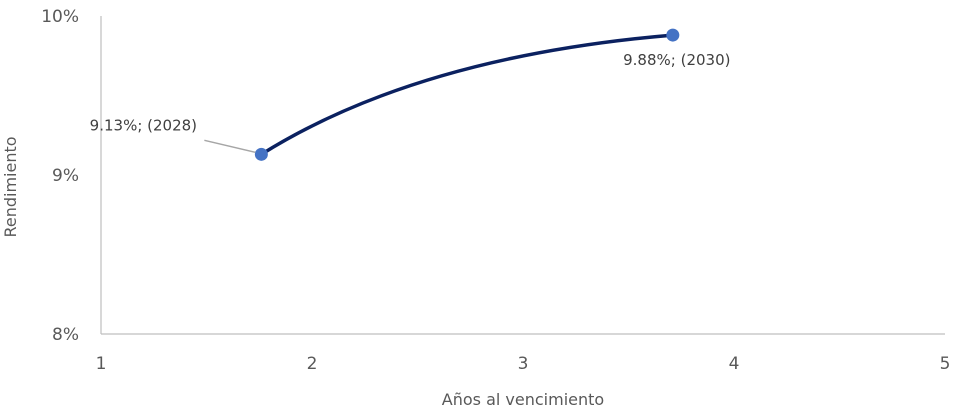 Image resolution: width=954 pixels, height=413 pixels. I want to click on data-label: 9.88%; (2030), so click(676, 60).